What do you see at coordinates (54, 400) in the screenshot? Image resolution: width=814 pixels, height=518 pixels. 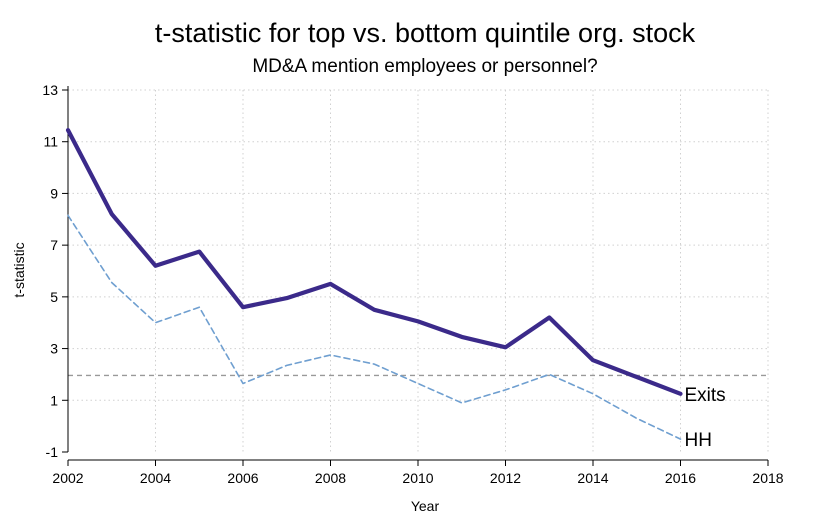 I see `y-tick-label: 1` at bounding box center [54, 400].